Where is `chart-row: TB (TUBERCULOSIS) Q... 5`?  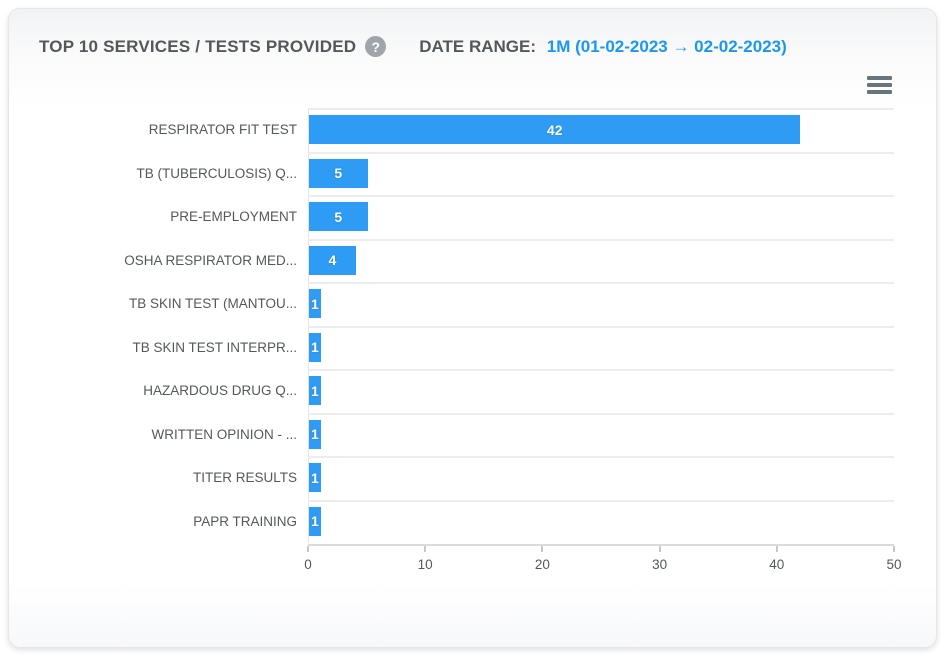 chart-row: TB (TUBERCULOSIS) Q... 5 is located at coordinates (451, 173).